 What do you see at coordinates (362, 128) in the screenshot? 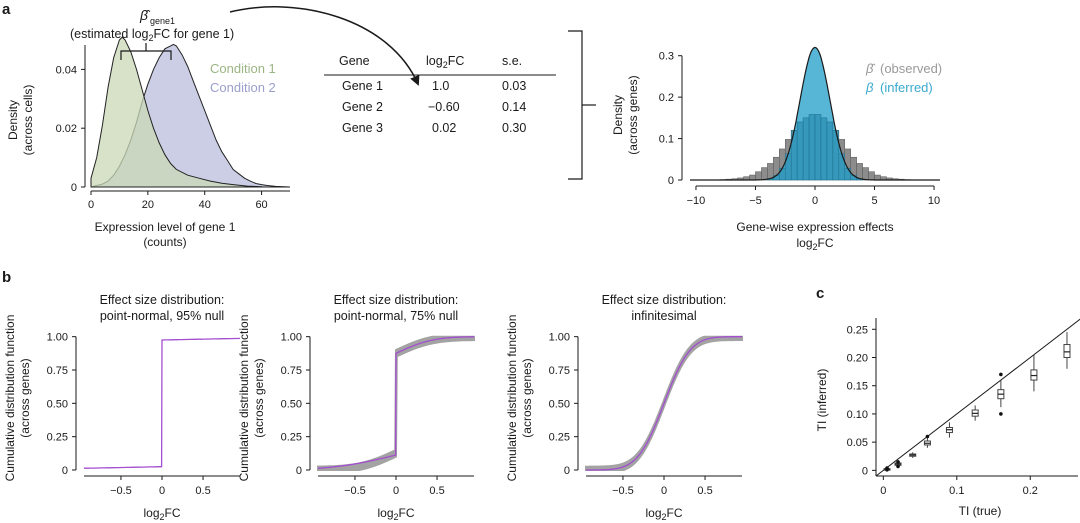
I see `table-cell-gene: Gene 3` at bounding box center [362, 128].